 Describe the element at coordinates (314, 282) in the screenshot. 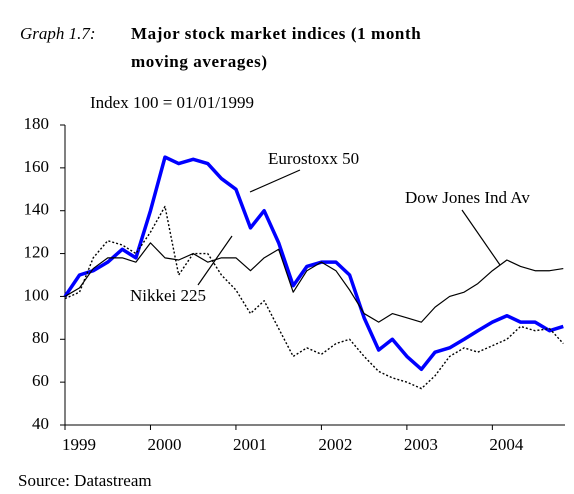

I see `series-line` at that location.